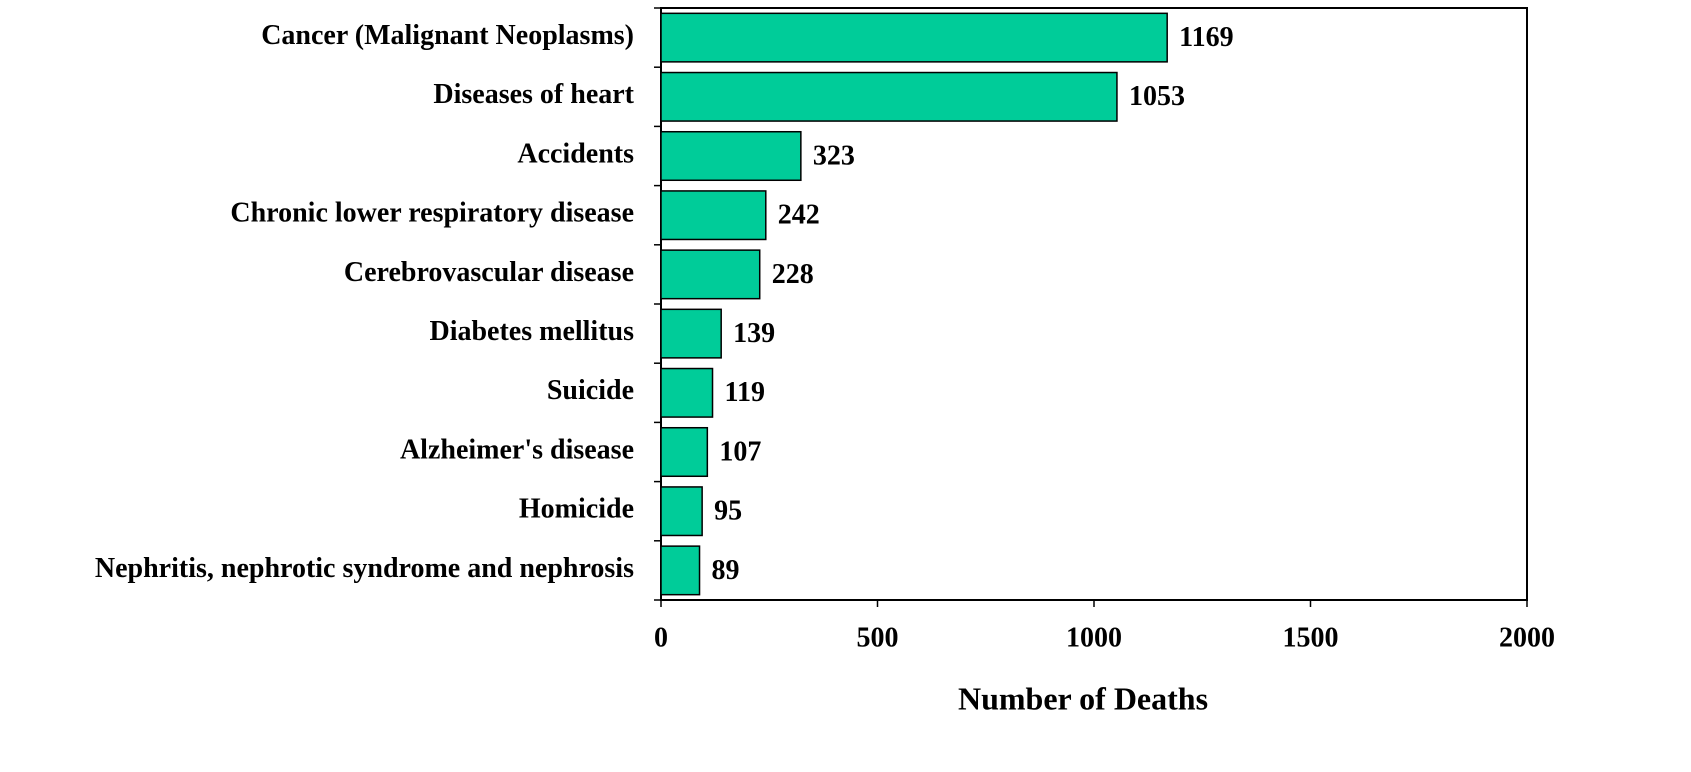 The height and width of the screenshot is (772, 1691). I want to click on x-axis-label: Number of Deaths, so click(1083, 698).